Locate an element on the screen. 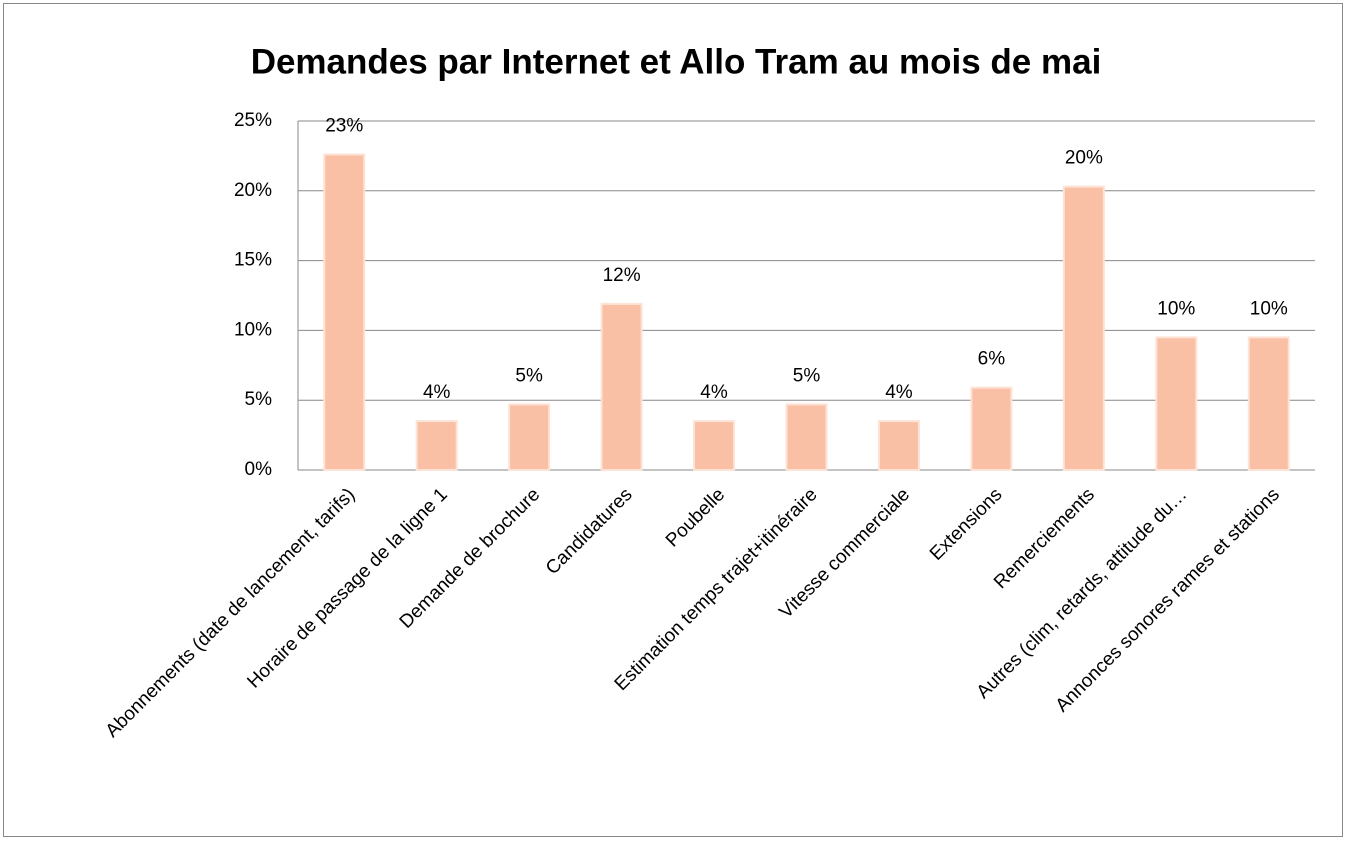 Image resolution: width=1347 pixels, height=841 pixels. data-label: 20% is located at coordinates (1084, 158).